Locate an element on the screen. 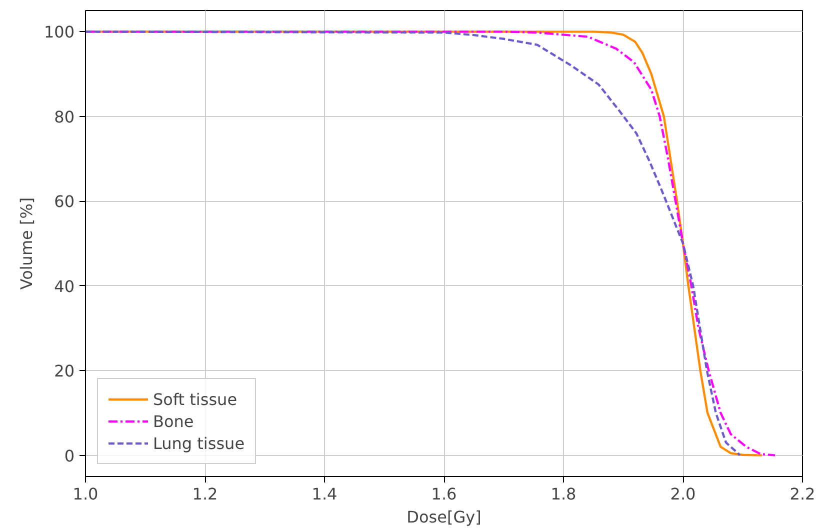 This screenshot has height=531, width=817. y-tick-label: 100 is located at coordinates (59, 32).